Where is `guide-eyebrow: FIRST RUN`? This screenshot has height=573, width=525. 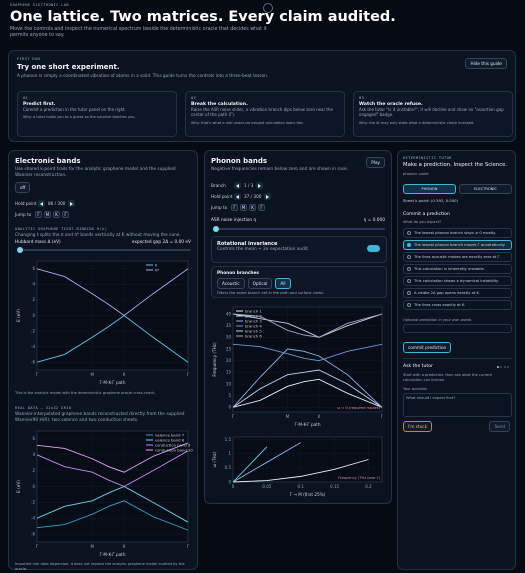
guide-eyebrow: FIRST RUN is located at coordinates (29, 59).